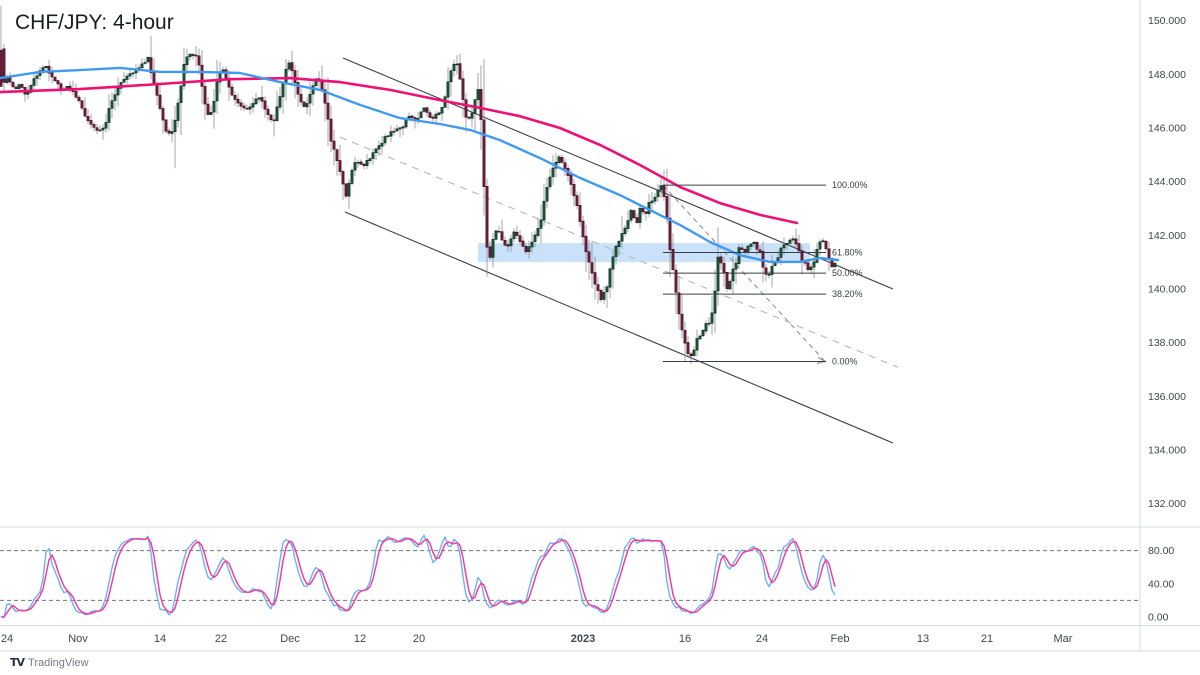 The height and width of the screenshot is (675, 1200). I want to click on chart-title: CHF/JPY: 4-hour, so click(94, 22).